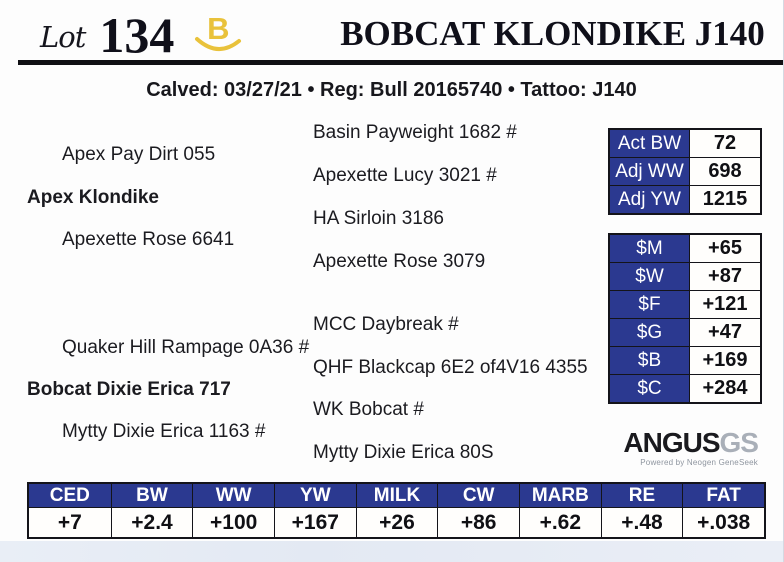  I want to click on weights-row-label: Adj YW, so click(650, 199).